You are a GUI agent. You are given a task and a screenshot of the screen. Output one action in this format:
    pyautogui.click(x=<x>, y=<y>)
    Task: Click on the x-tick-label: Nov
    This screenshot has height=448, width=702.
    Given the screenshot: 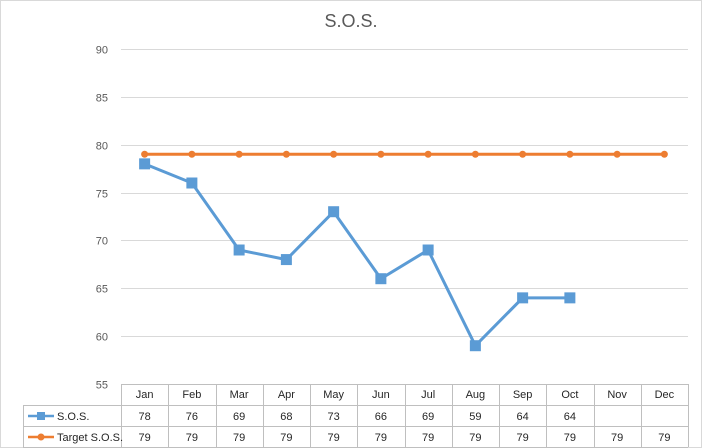 What is the action you would take?
    pyautogui.click(x=617, y=395)
    